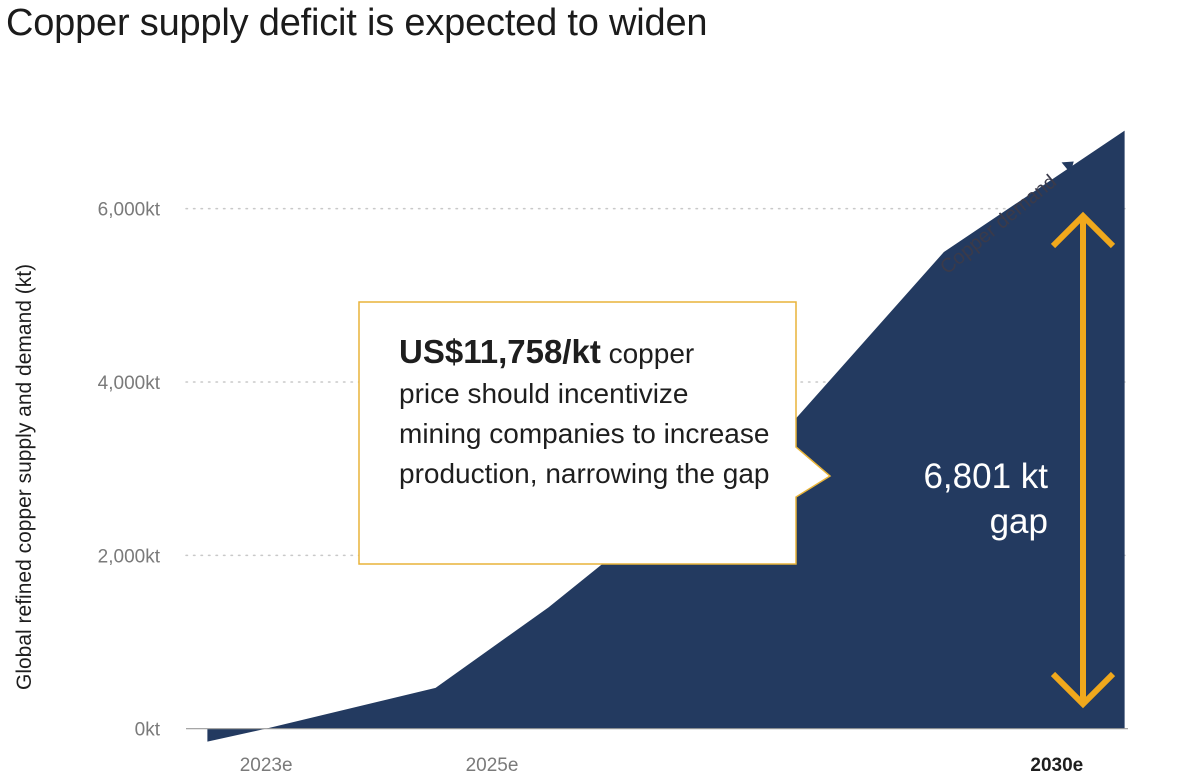 The image size is (1200, 775). Describe the element at coordinates (647, 353) in the screenshot. I see `callout-text-line1: copper` at that location.